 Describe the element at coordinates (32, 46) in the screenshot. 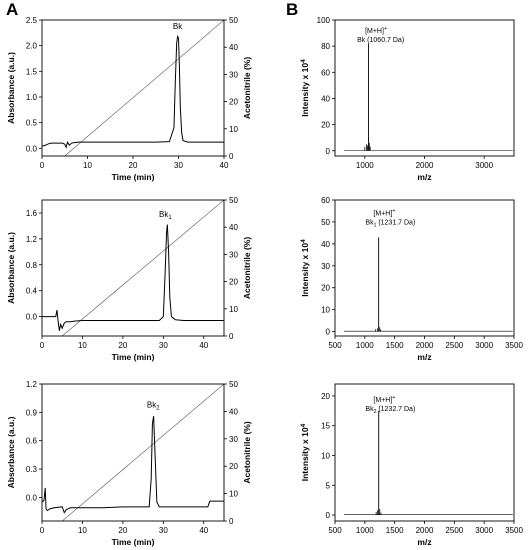

I see `y-tick-label: 2.0` at that location.